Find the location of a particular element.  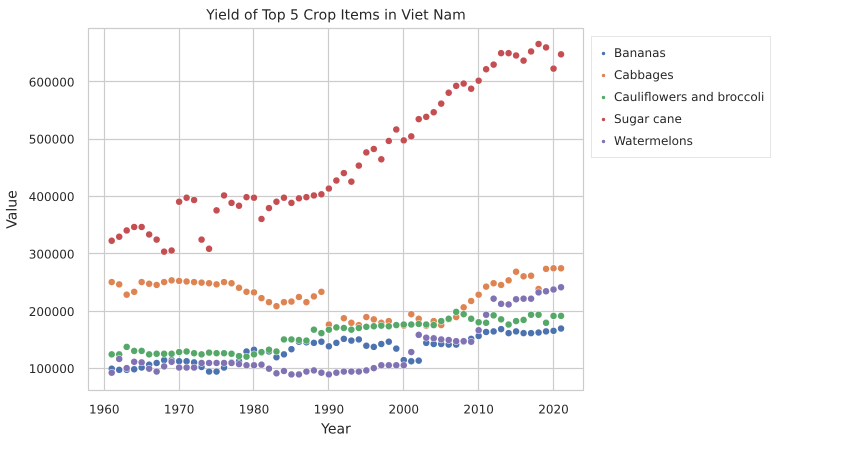

x-axis-title: Year is located at coordinates (336, 430).